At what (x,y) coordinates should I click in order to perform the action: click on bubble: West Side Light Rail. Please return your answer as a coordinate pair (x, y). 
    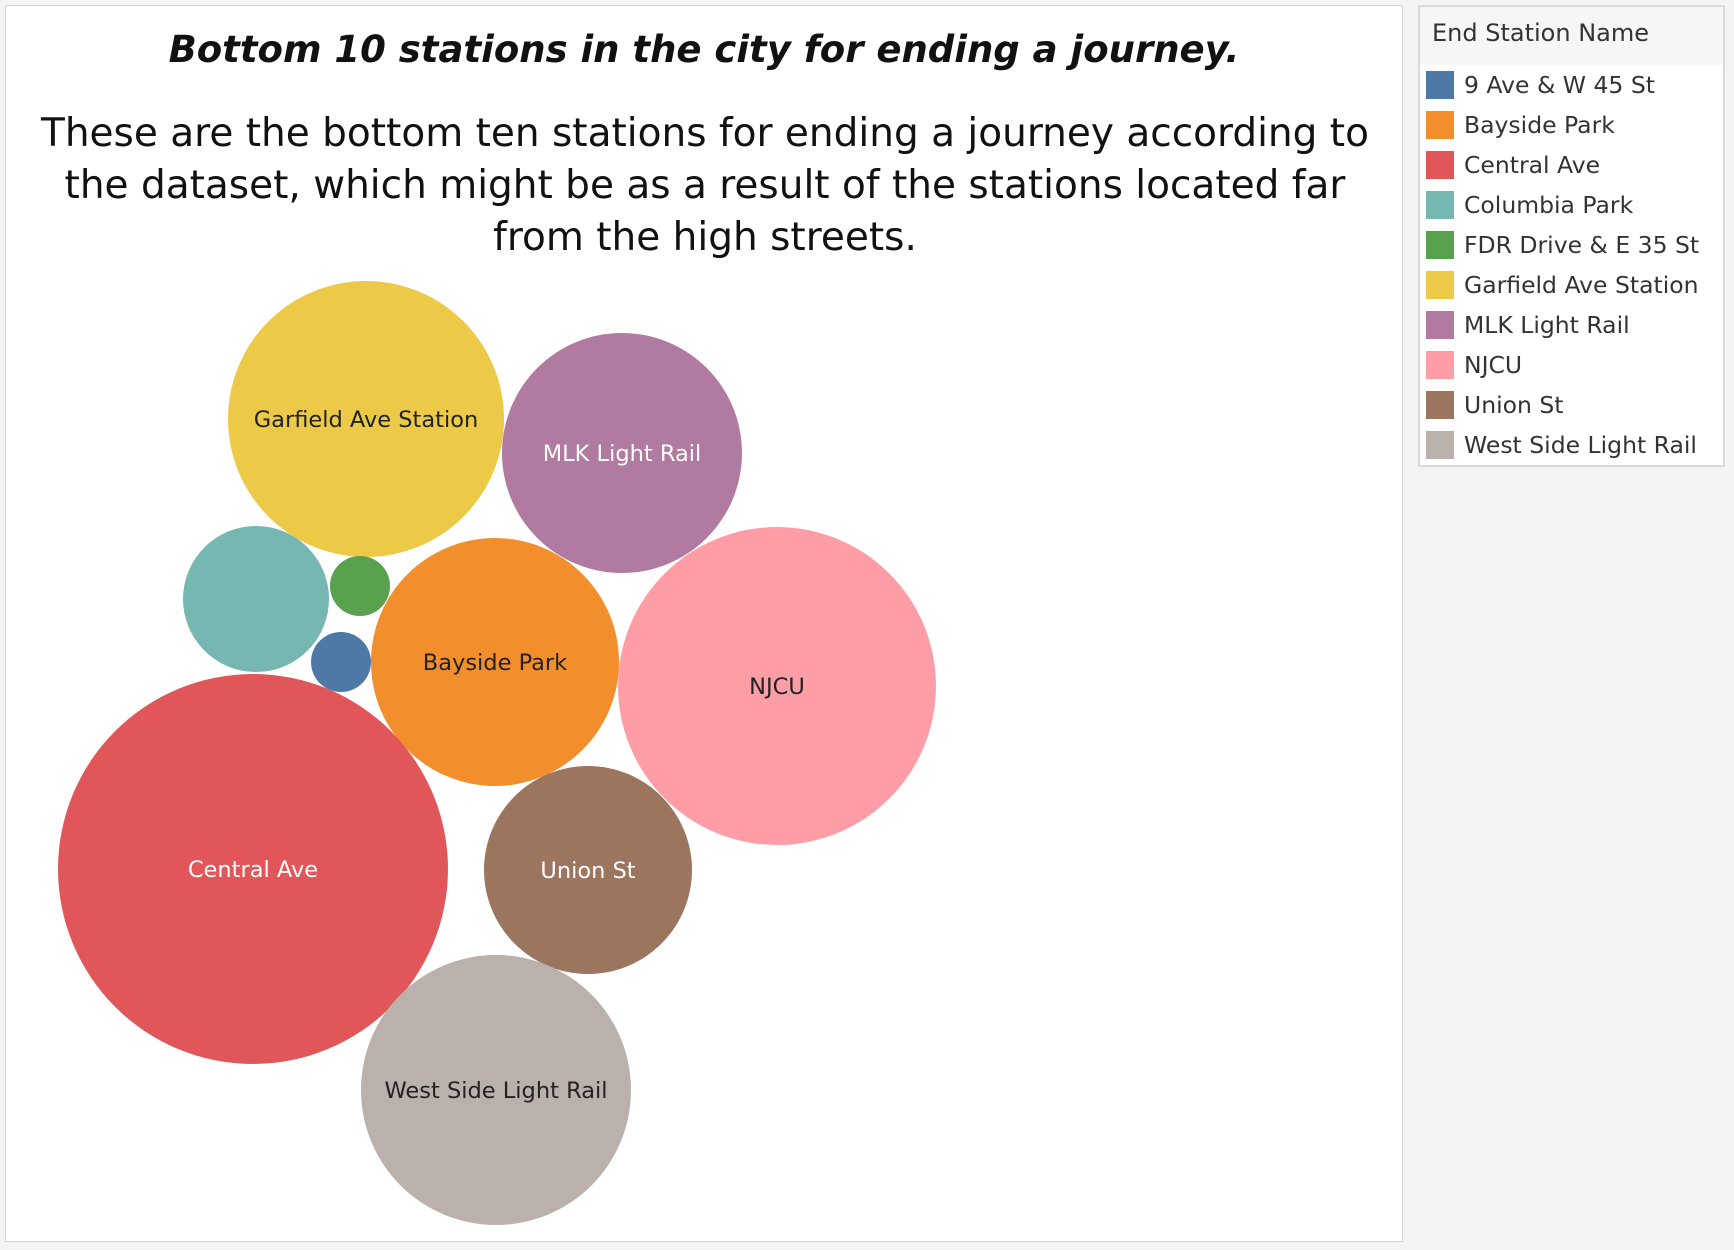
    Looking at the image, I should click on (496, 1090).